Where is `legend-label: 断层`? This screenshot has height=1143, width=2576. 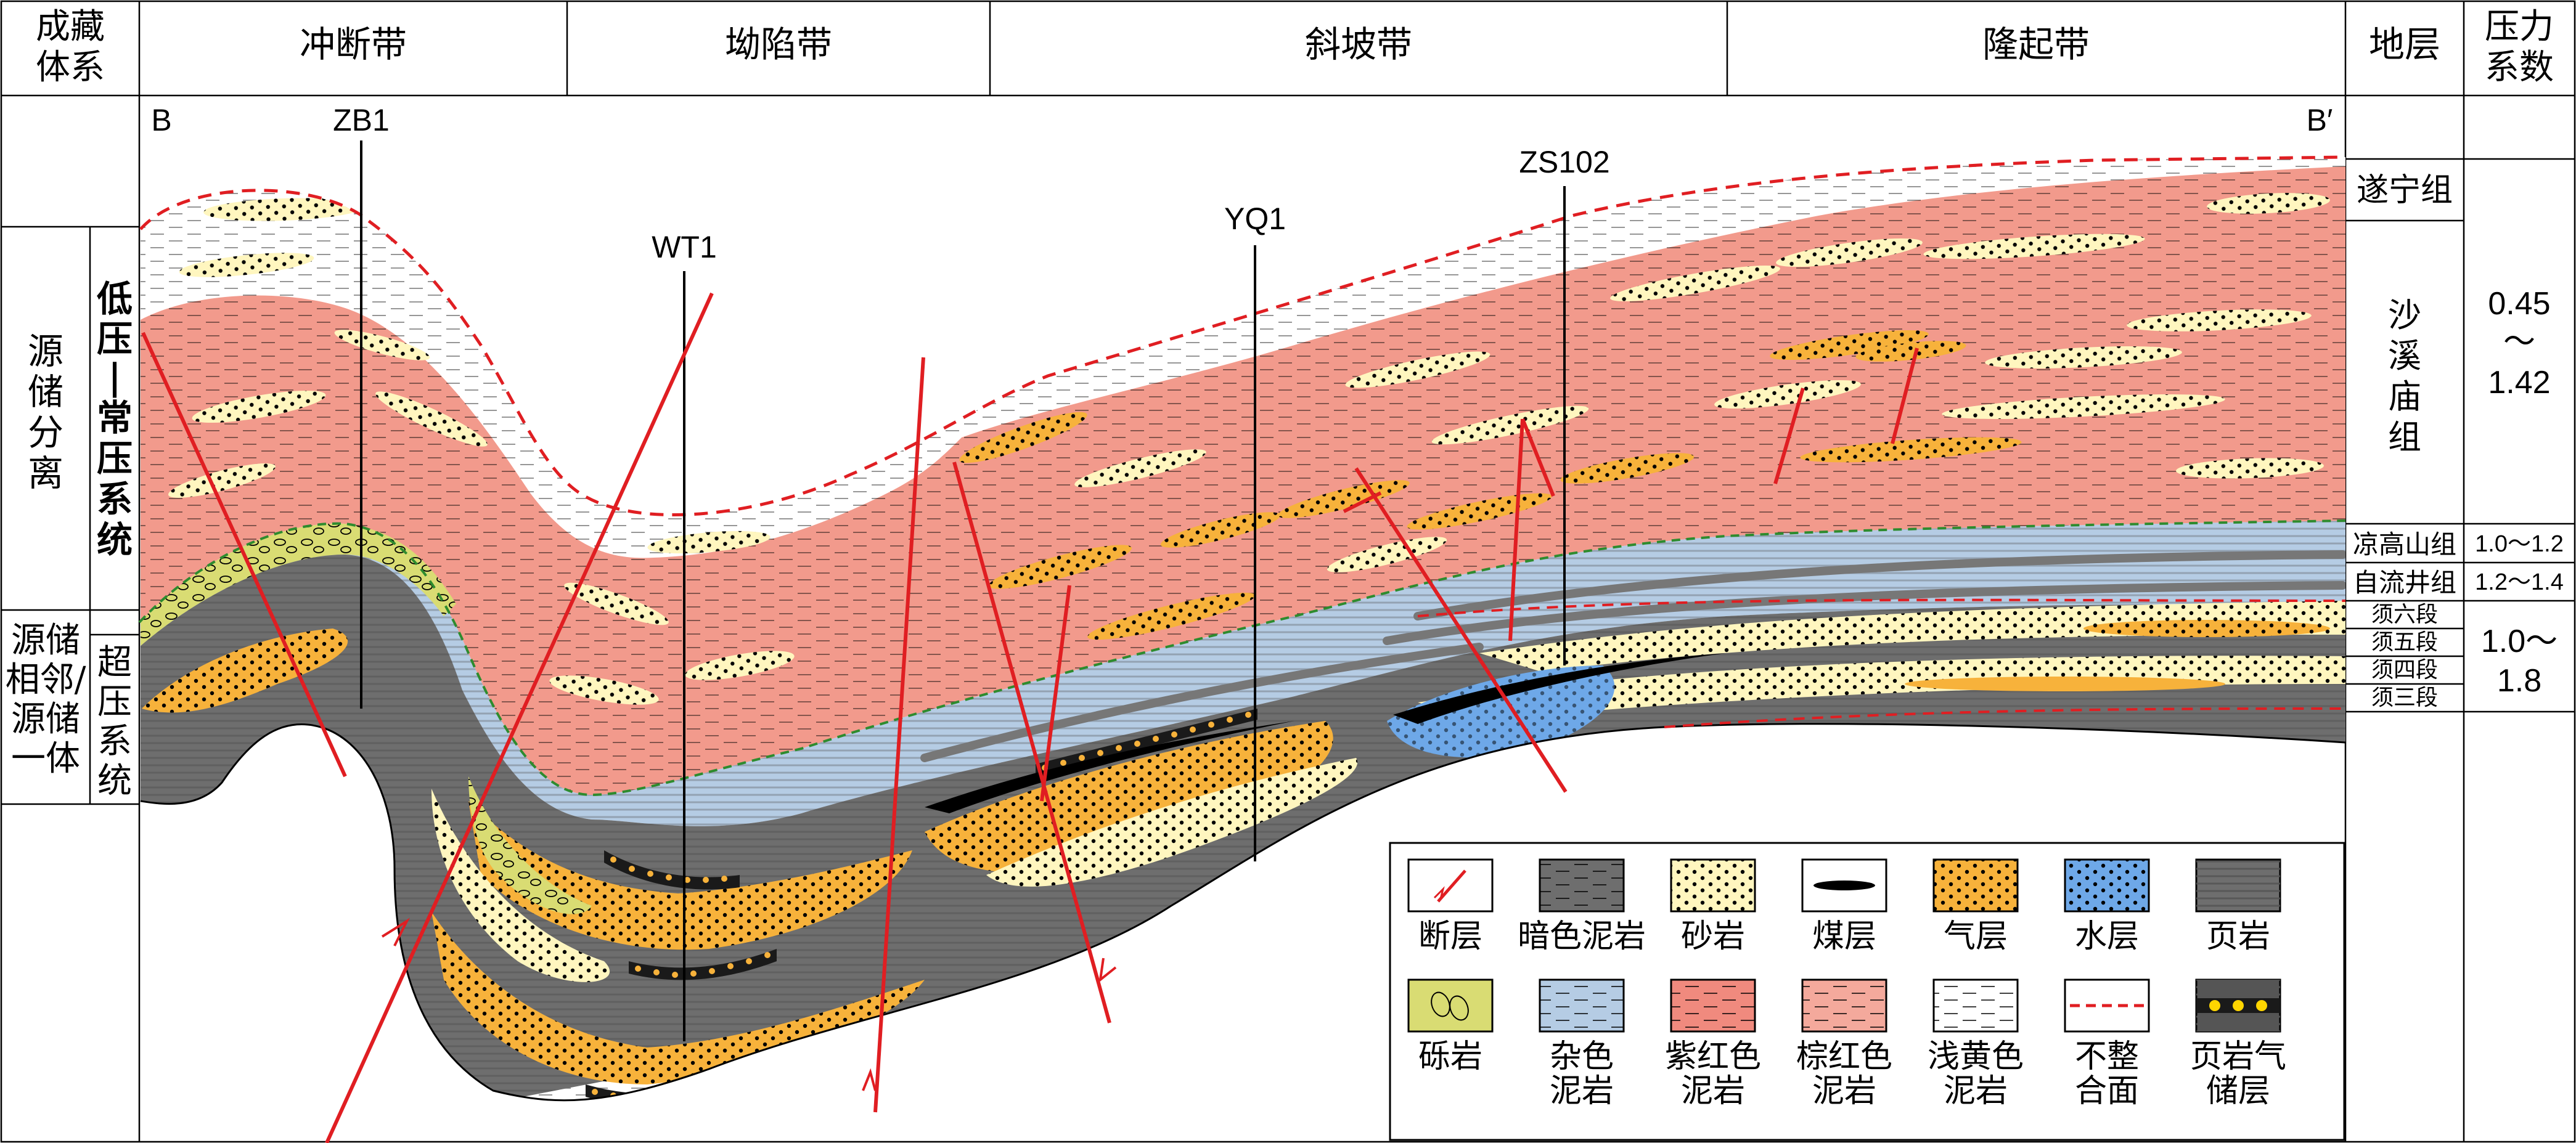
legend-label: 断层 is located at coordinates (1450, 936).